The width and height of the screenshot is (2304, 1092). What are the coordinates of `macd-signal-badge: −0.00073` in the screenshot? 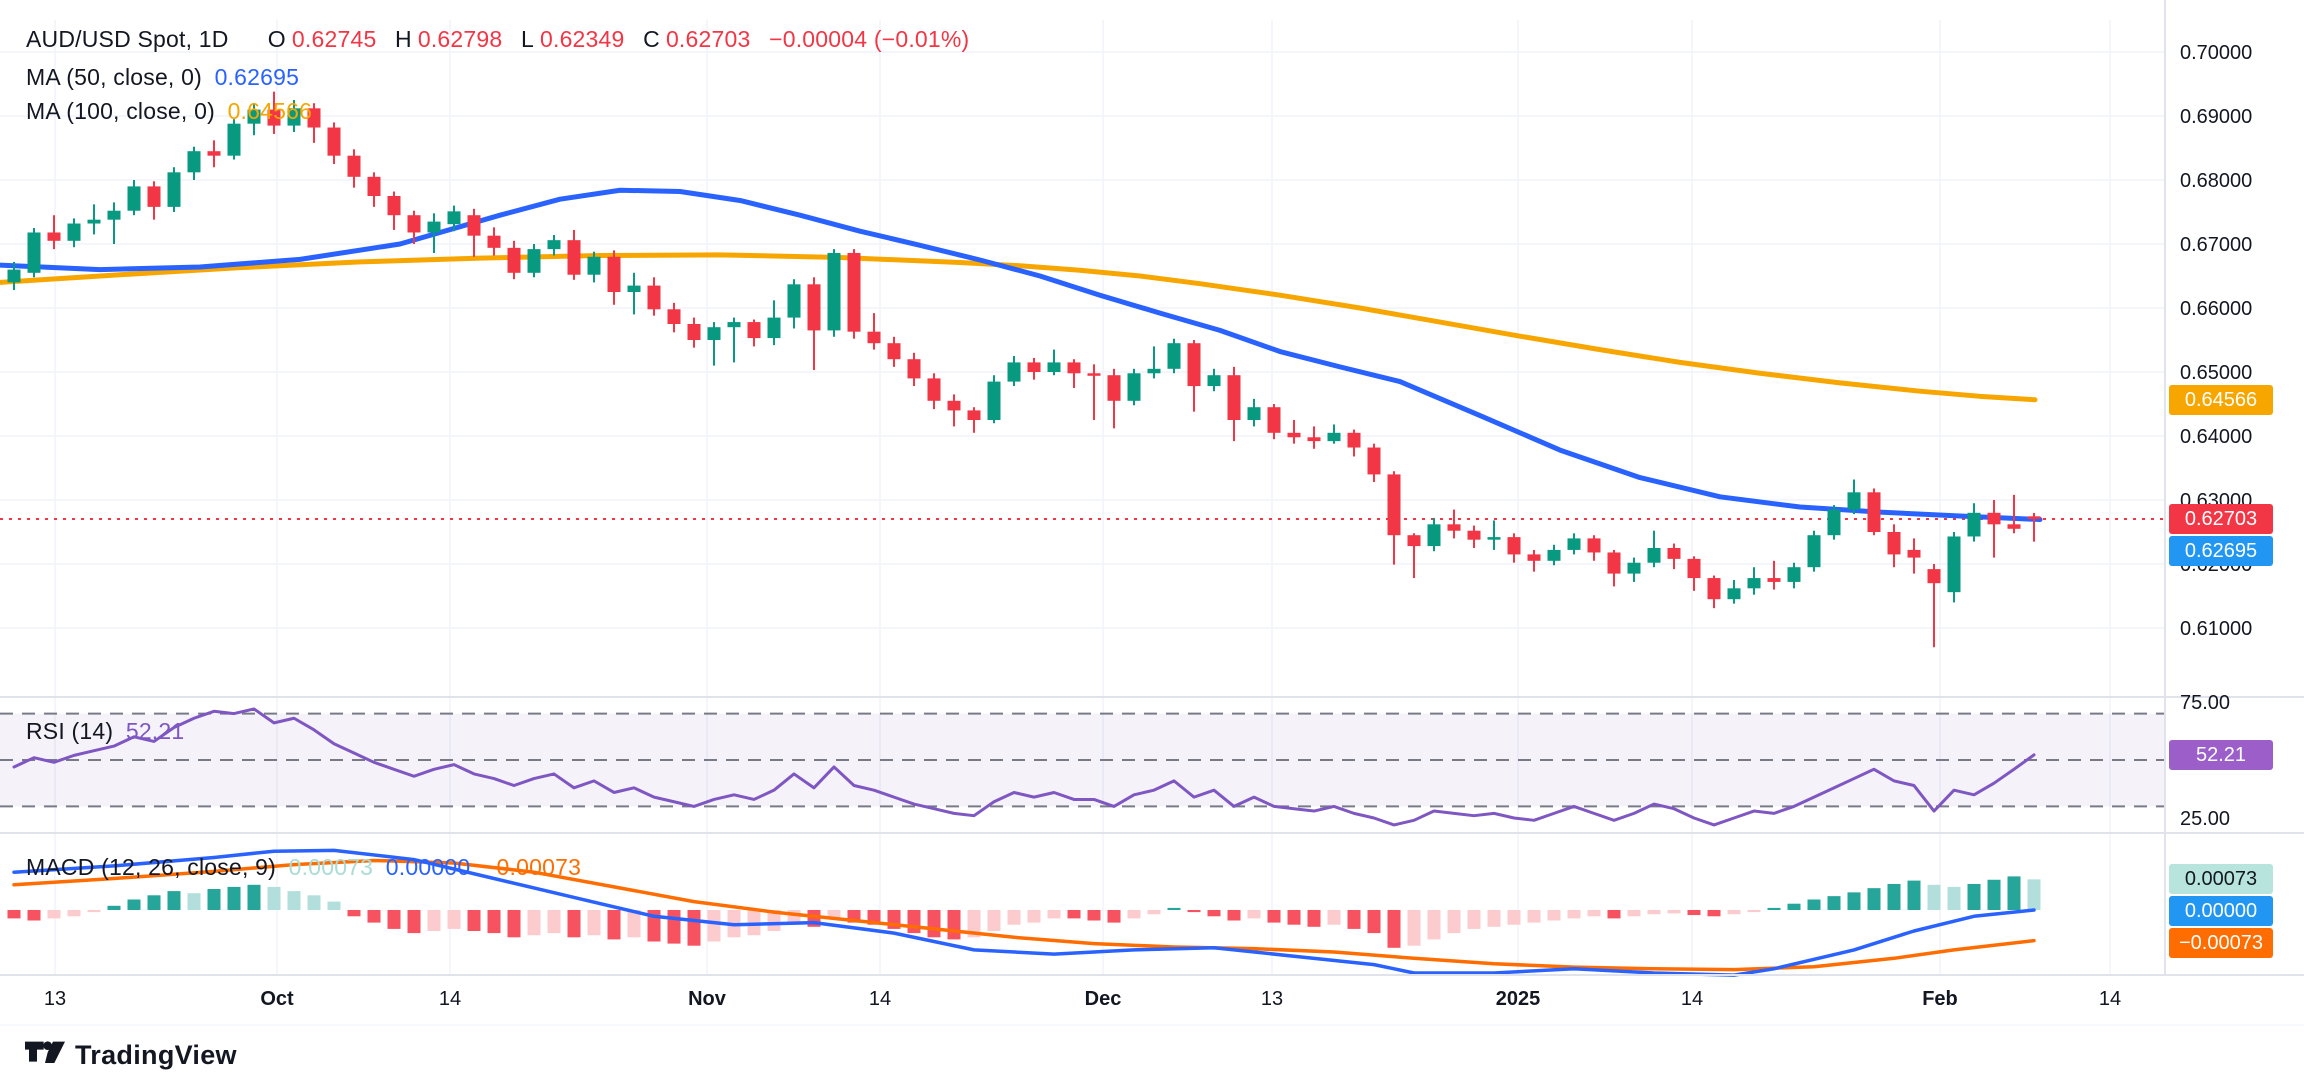 It's located at (2221, 943).